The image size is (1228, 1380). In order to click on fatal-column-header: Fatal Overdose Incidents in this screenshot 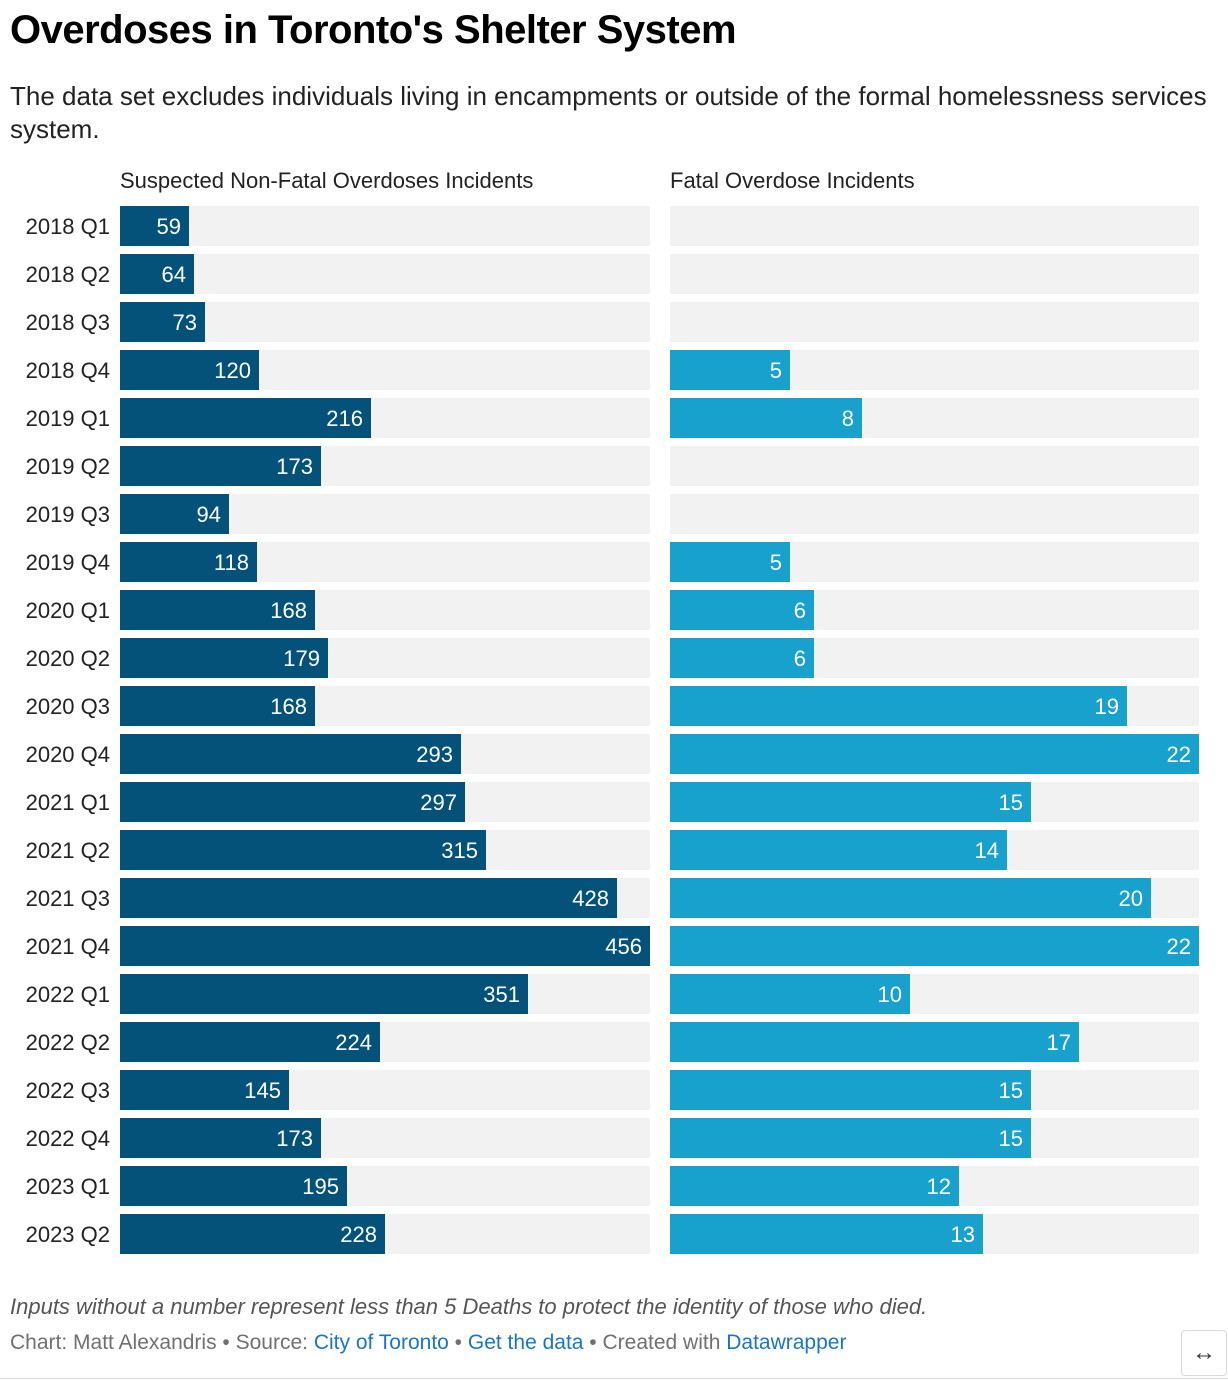, I will do `click(792, 180)`.